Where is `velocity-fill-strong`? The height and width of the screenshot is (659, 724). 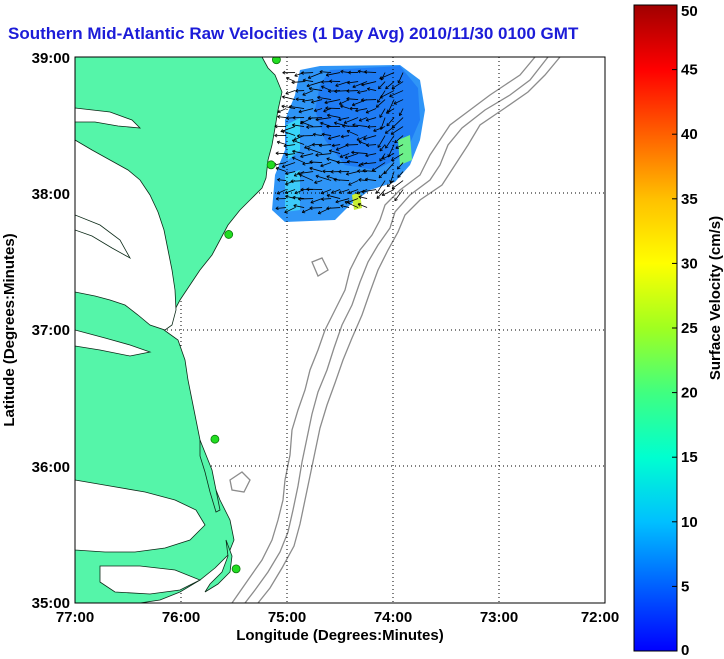 velocity-fill-strong is located at coordinates (405, 150).